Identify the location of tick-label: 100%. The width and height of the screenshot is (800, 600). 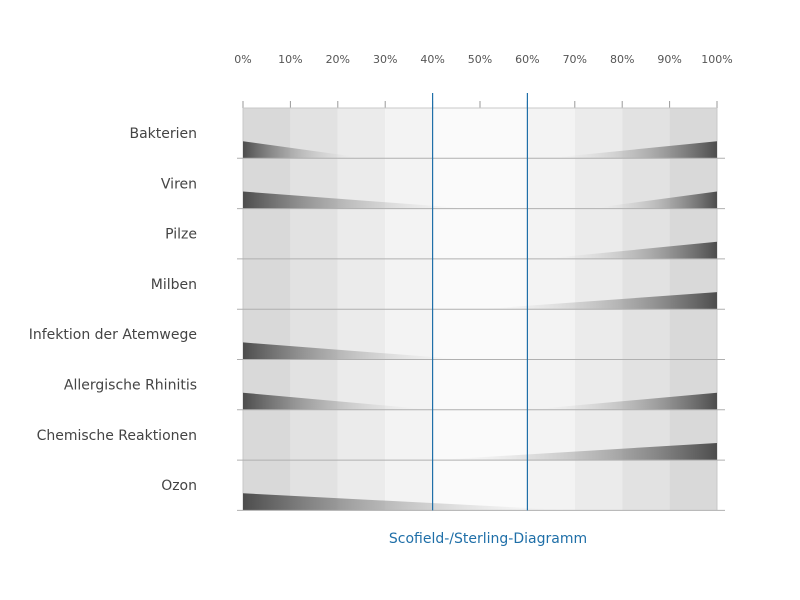
(716, 59).